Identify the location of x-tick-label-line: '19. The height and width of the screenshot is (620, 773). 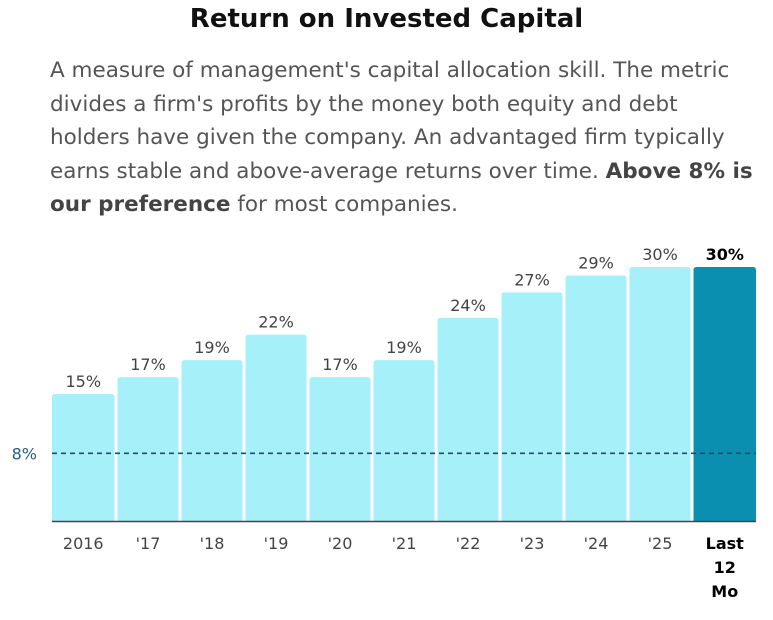
(276, 543).